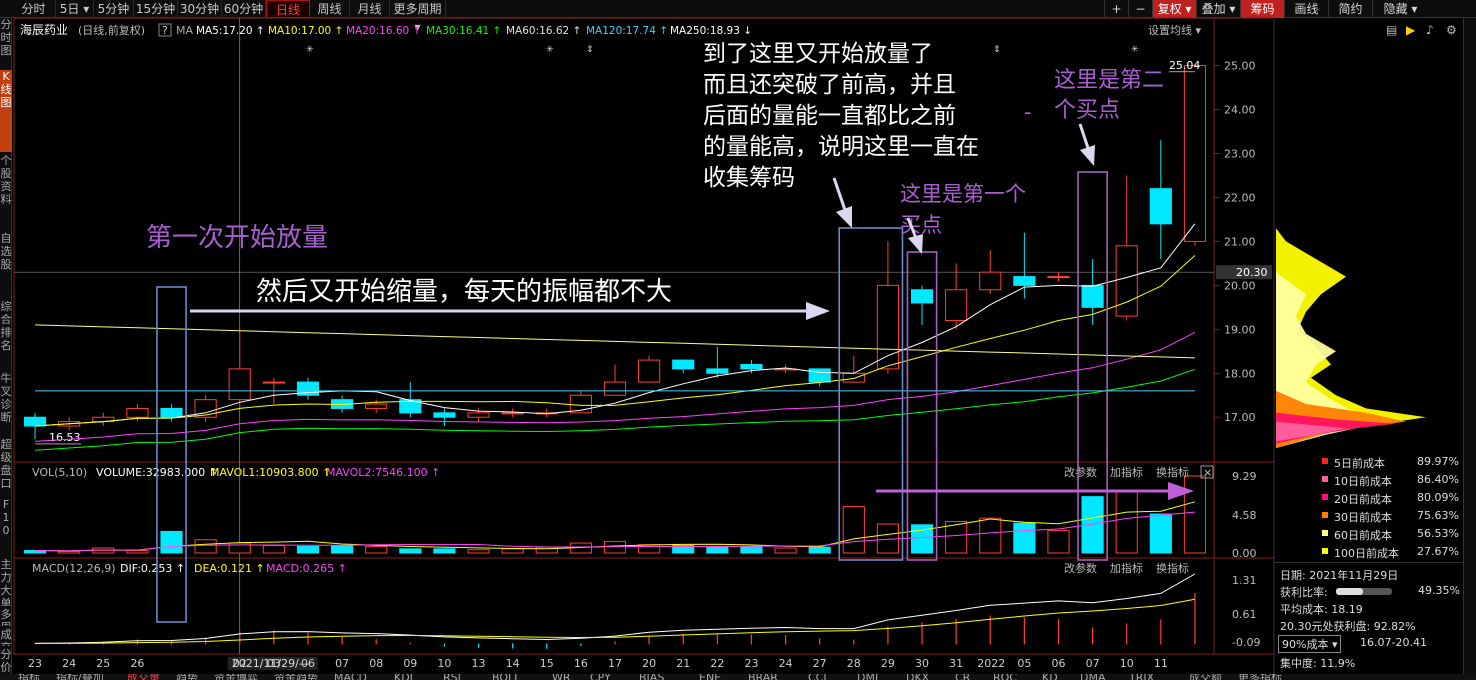 Image resolution: width=1476 pixels, height=680 pixels. I want to click on help-icon-glyph: ?, so click(165, 30).